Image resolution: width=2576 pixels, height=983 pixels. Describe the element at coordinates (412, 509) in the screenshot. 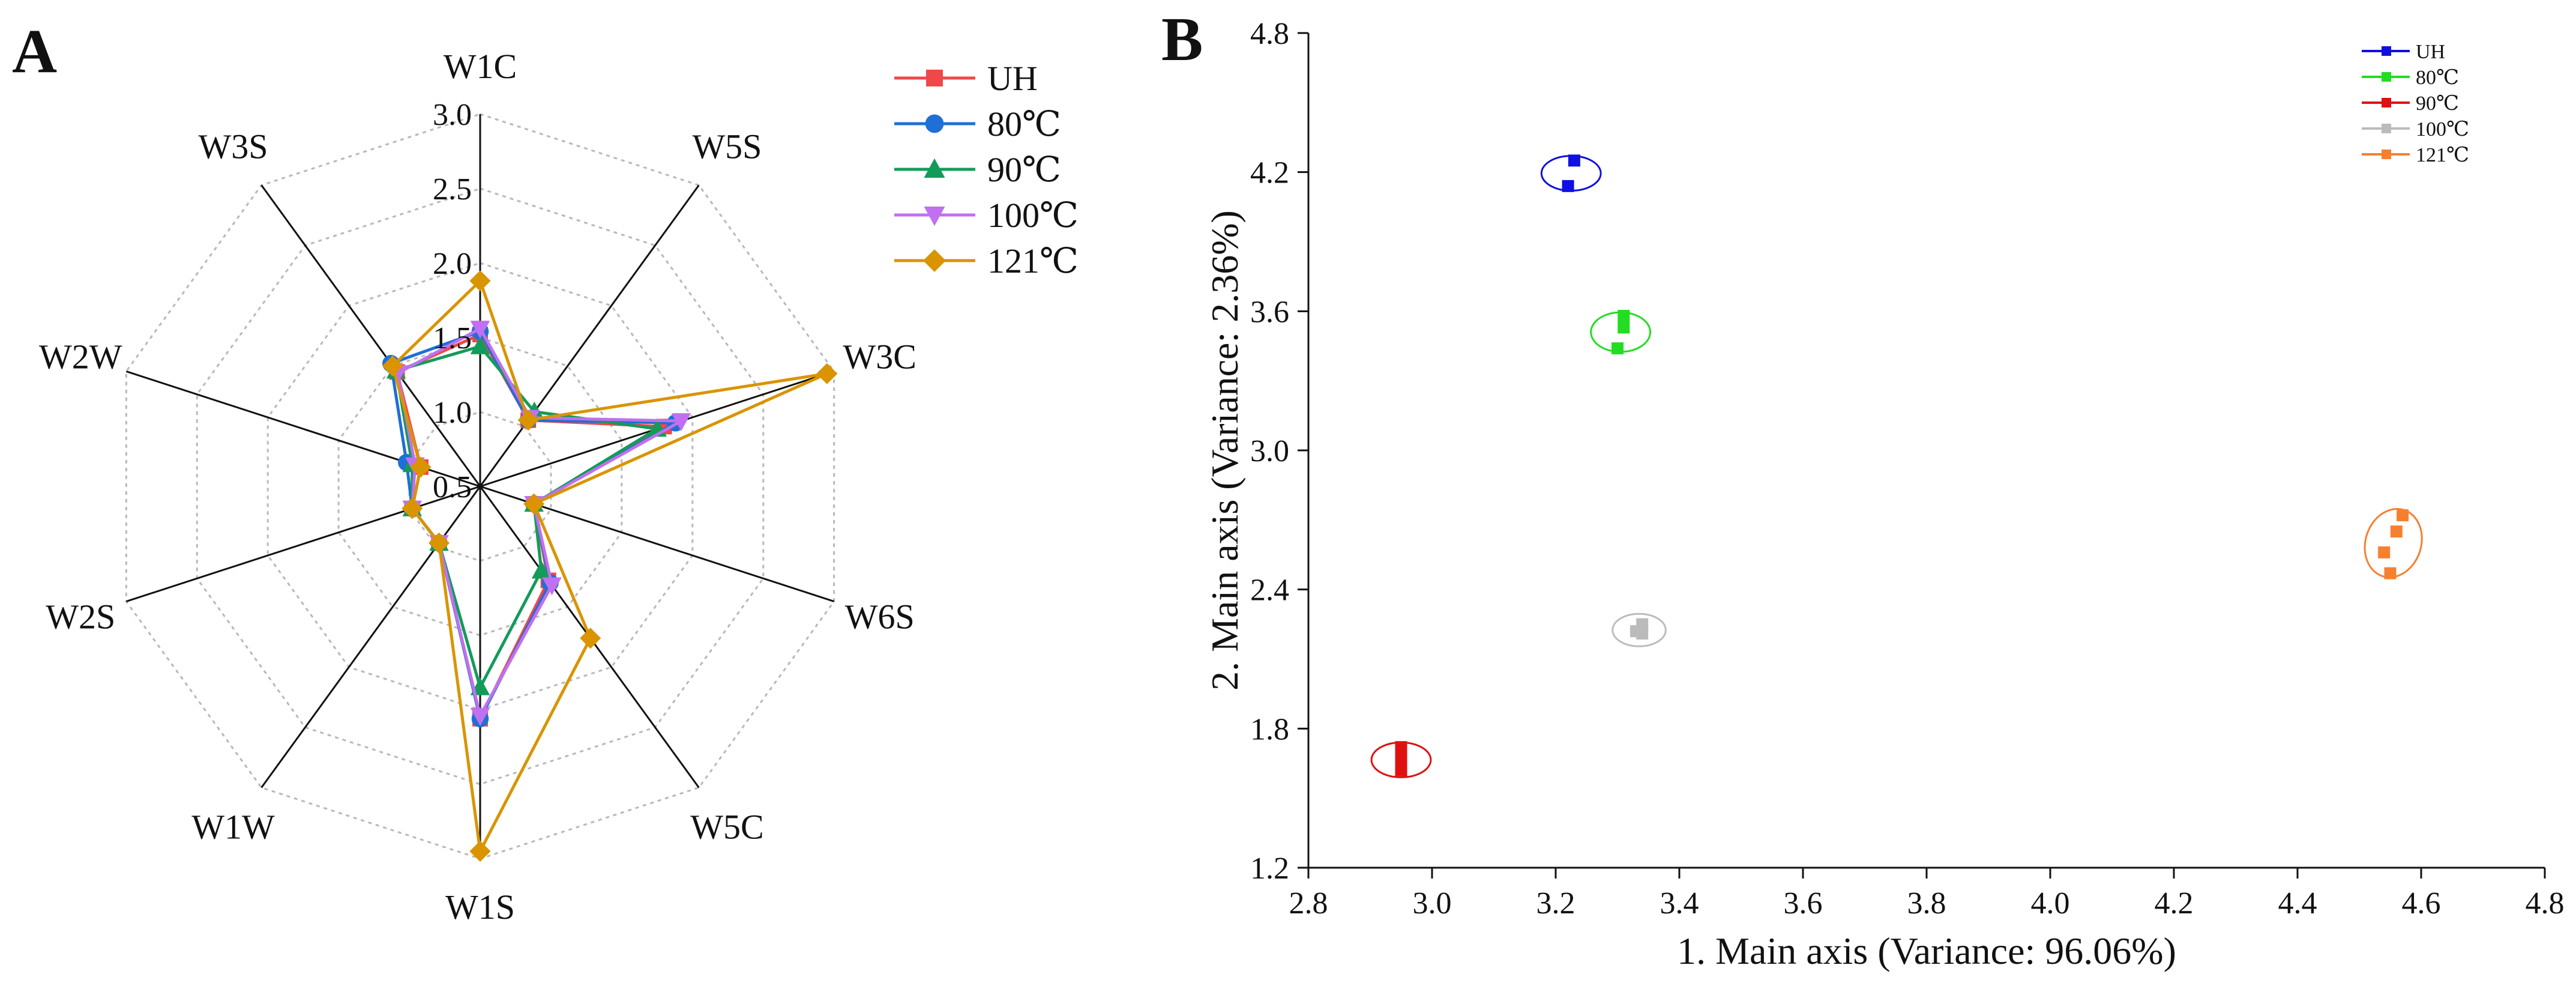

I see `radar-point-121c-w2s` at that location.